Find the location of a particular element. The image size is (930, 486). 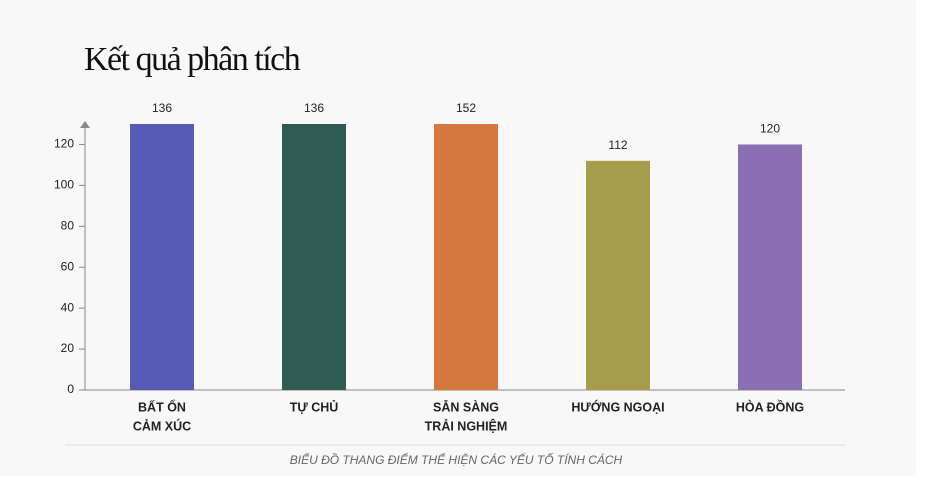

x-tick-label: HƯỚNG NGOẠI is located at coordinates (617, 406).